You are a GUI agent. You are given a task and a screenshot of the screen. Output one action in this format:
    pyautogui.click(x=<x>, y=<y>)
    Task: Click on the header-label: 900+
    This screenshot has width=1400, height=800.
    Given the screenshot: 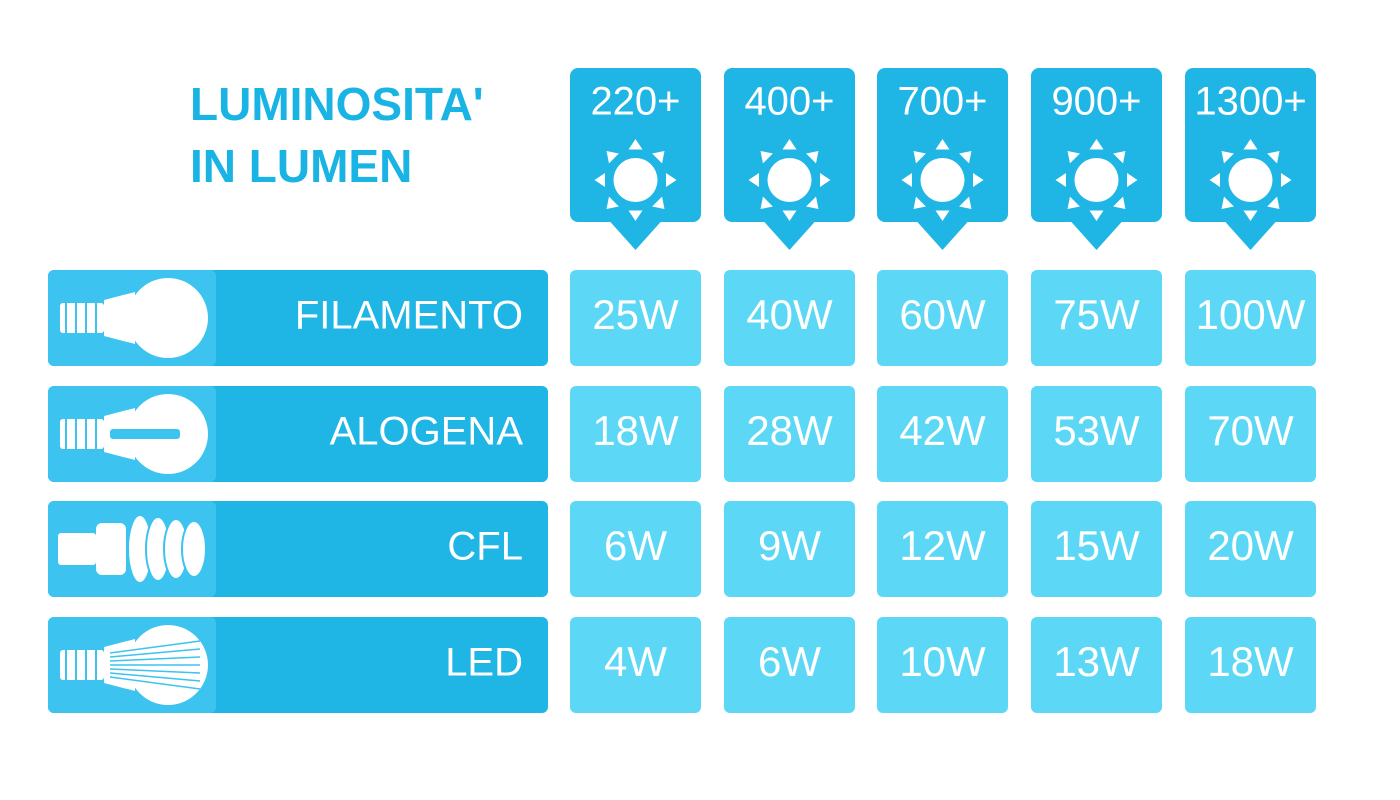 What is the action you would take?
    pyautogui.click(x=1096, y=102)
    